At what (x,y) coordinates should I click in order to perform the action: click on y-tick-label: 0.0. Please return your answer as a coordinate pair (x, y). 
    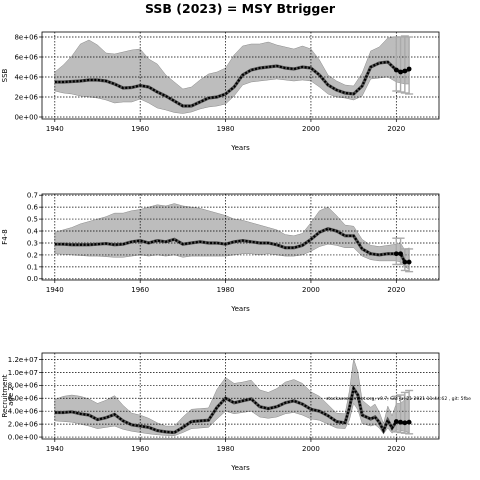
    Looking at the image, I should click on (32, 279).